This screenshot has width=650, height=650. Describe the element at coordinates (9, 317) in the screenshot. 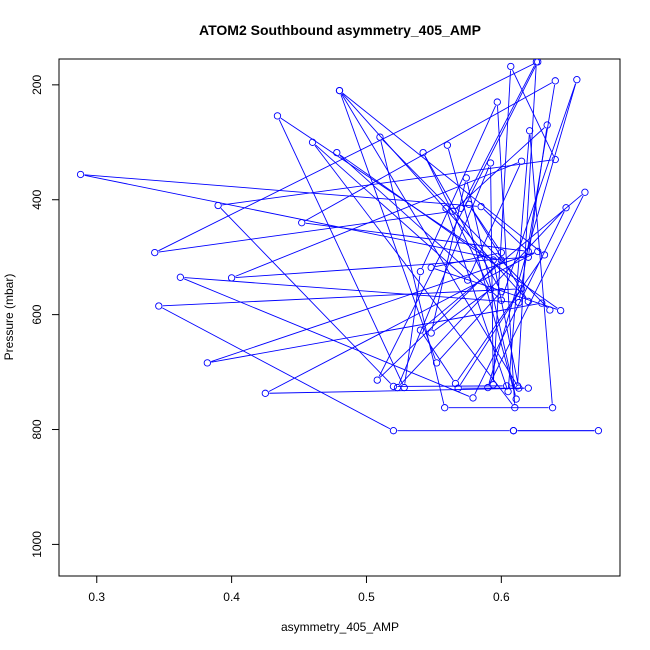

I see `y-axis-label: Pressure (mbar)` at that location.